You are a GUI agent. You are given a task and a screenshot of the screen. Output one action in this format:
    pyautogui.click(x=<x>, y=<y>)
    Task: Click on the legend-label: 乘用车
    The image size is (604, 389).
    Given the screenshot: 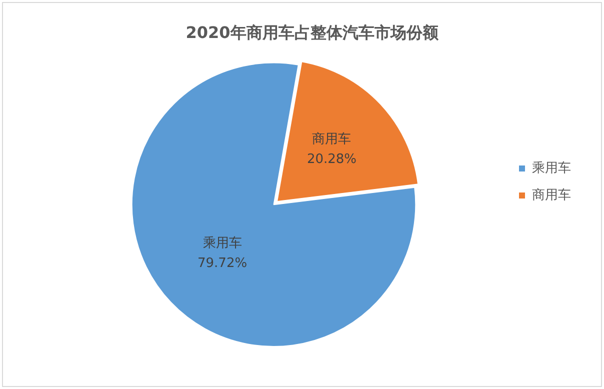 What is the action you would take?
    pyautogui.click(x=551, y=168)
    